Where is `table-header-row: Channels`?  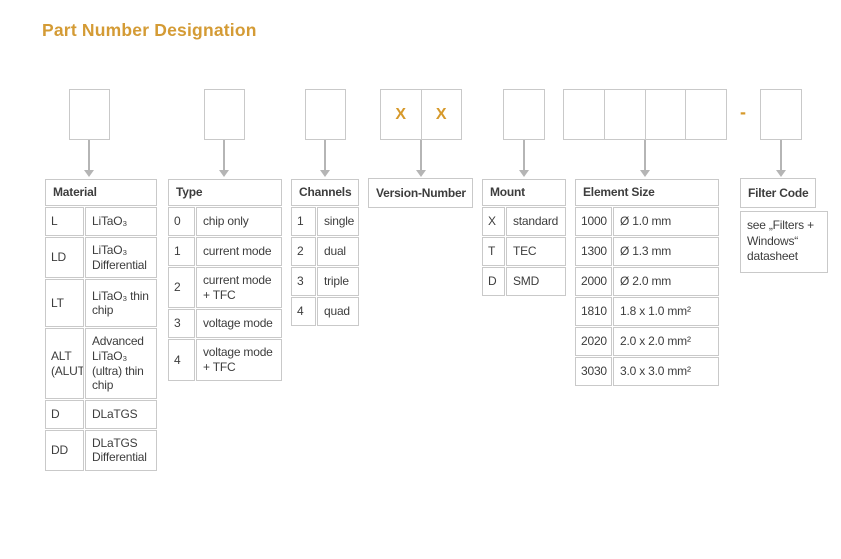
table-header-row: Channels is located at coordinates (325, 192).